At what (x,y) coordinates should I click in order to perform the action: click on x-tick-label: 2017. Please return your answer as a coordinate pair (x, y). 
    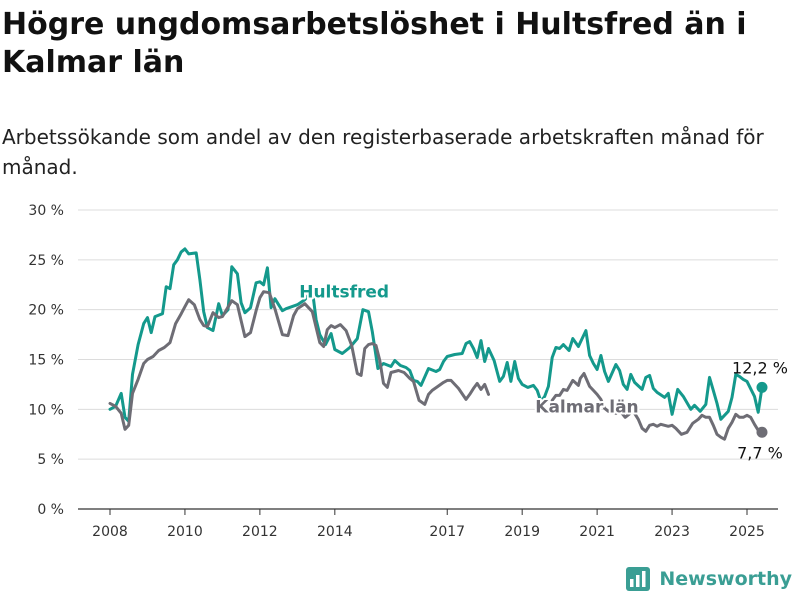
    Looking at the image, I should click on (447, 532).